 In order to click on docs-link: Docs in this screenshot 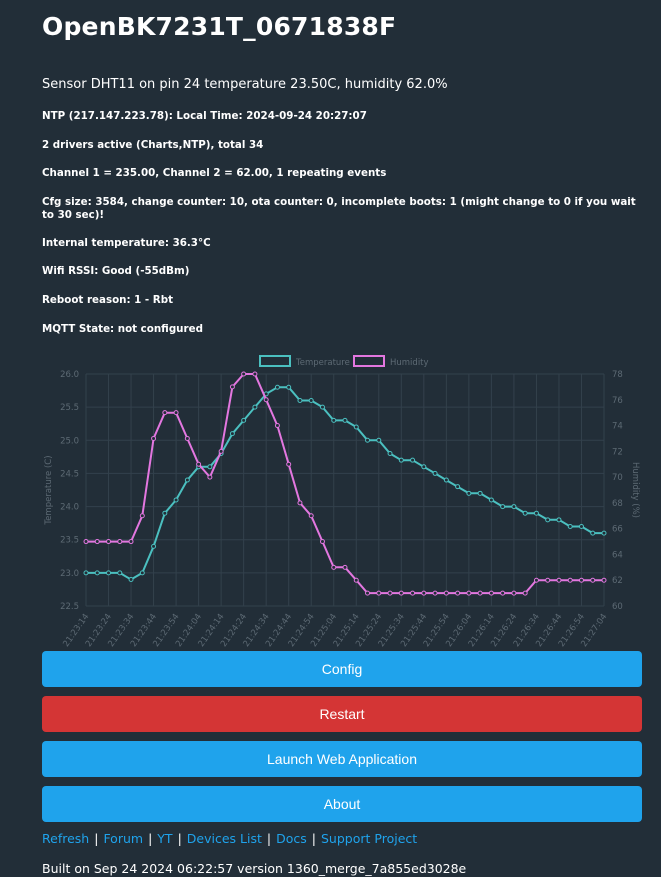, I will do `click(291, 838)`.